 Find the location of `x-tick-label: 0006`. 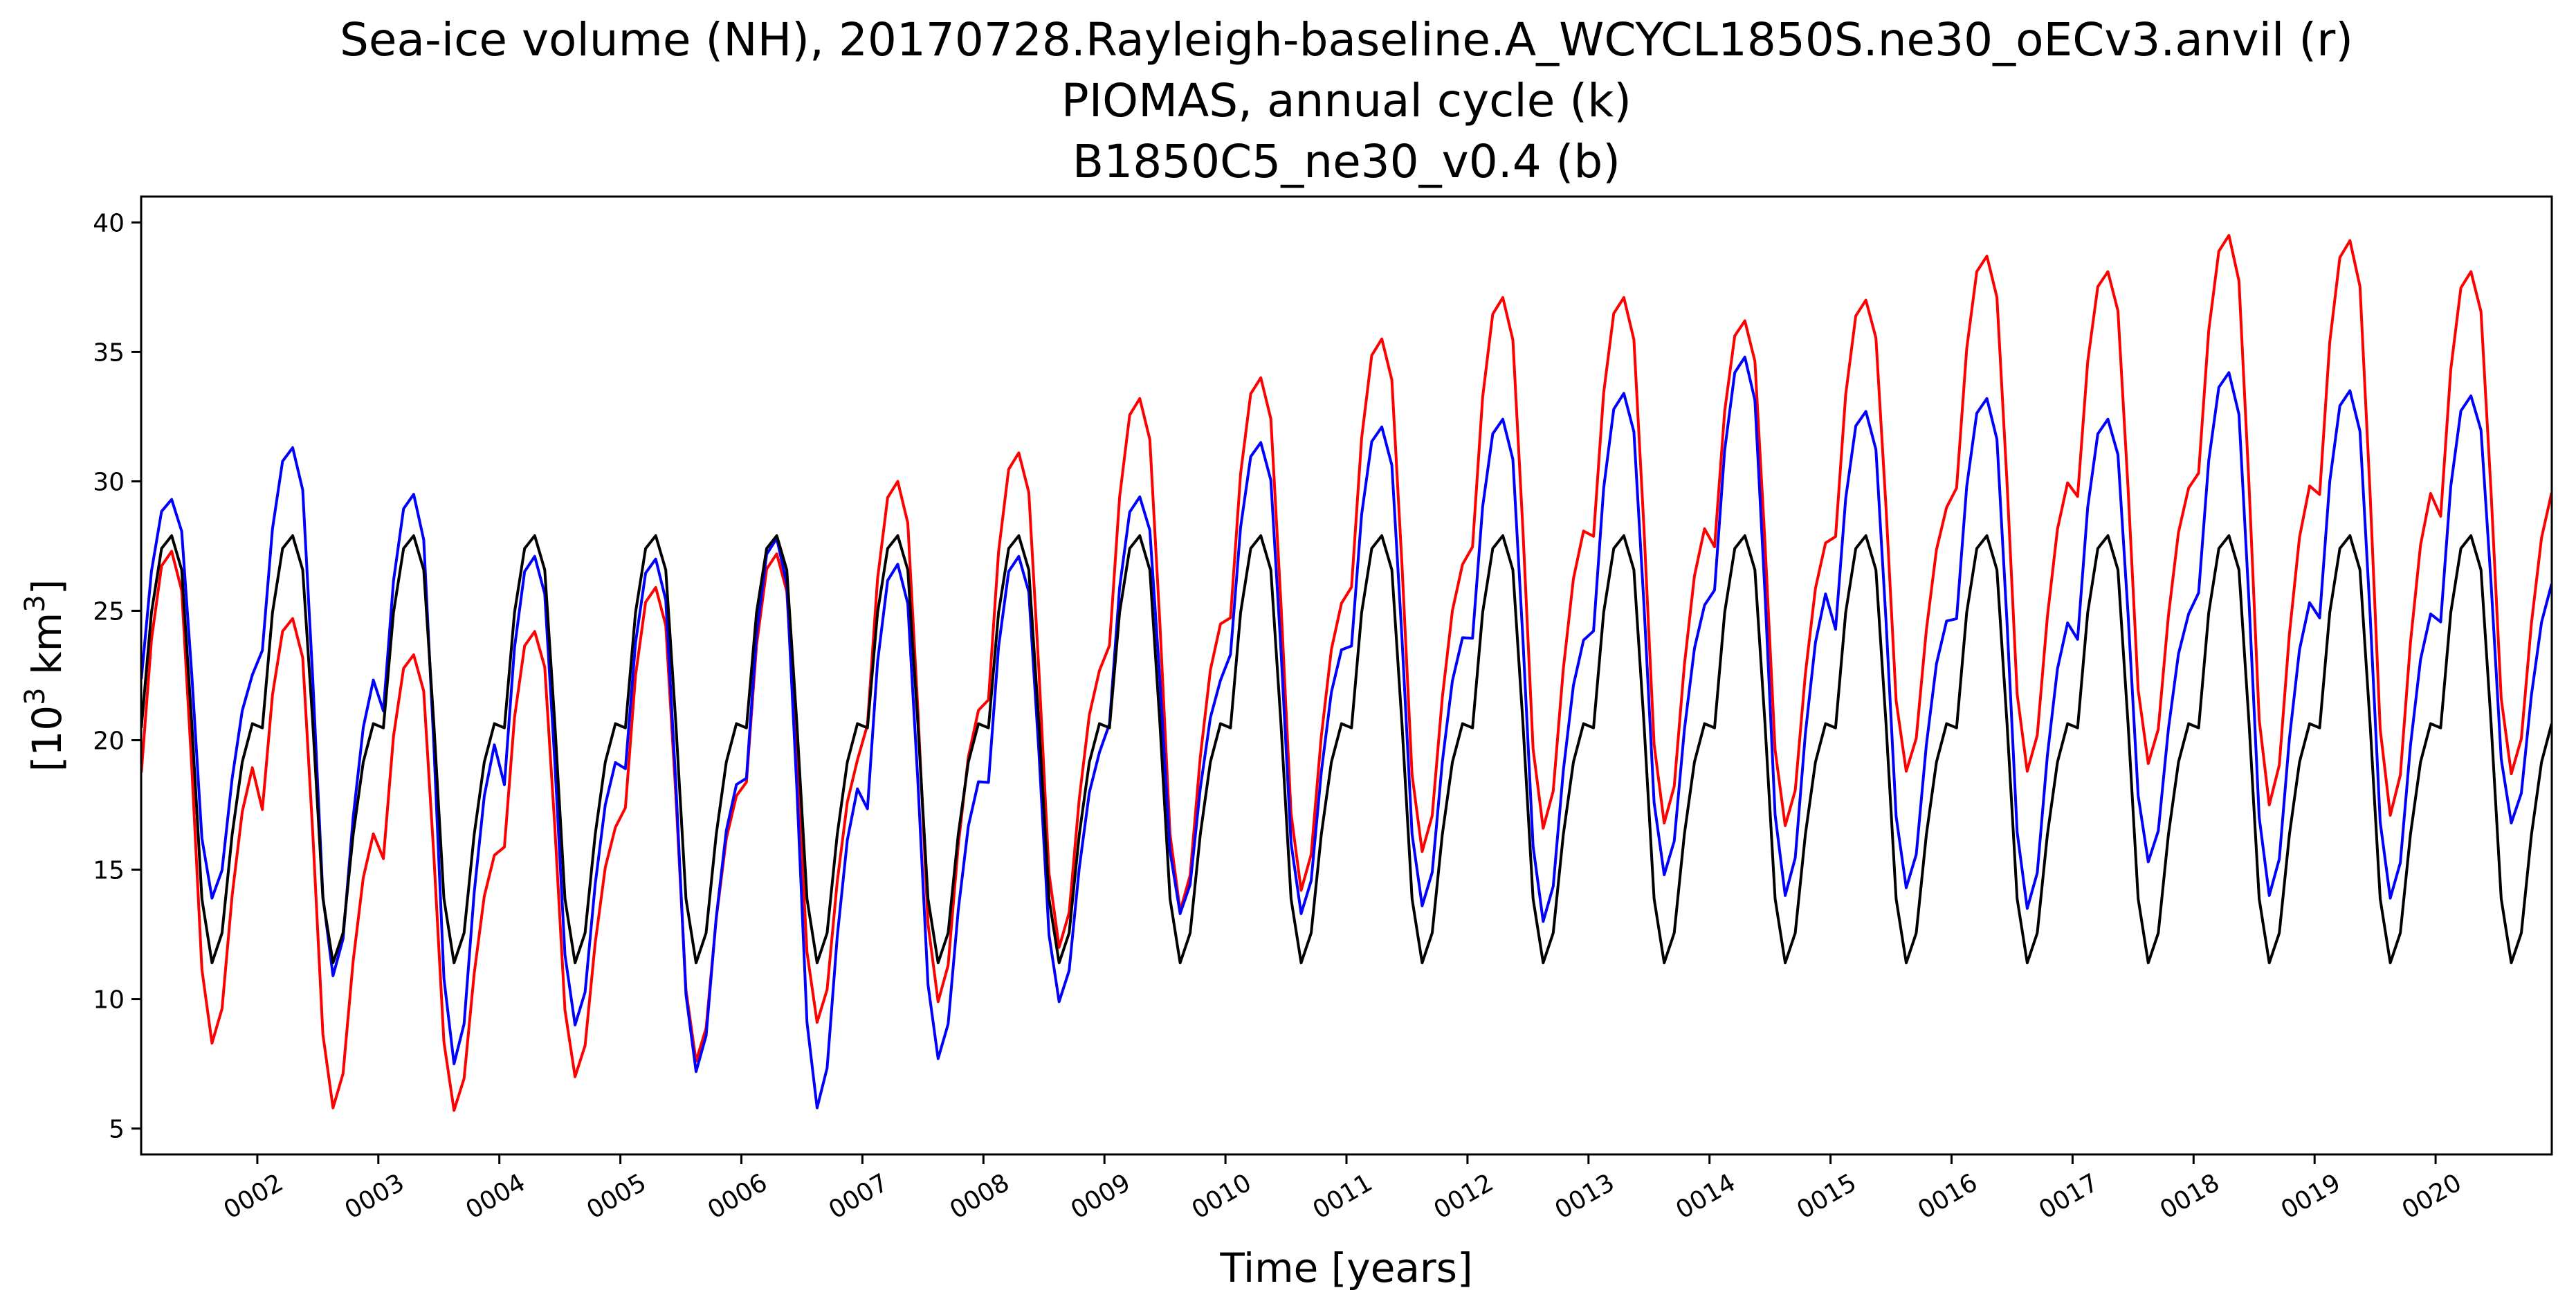

x-tick-label: 0006 is located at coordinates (738, 1196).